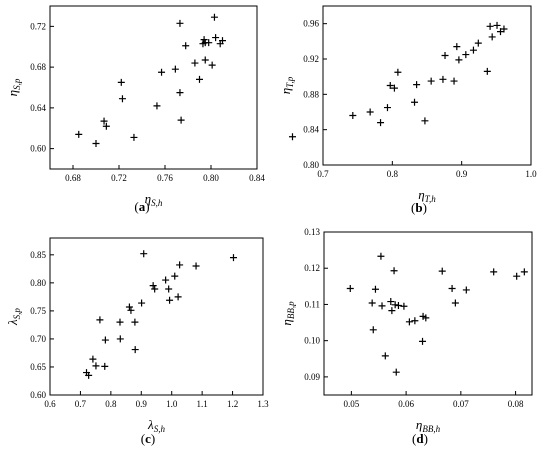 This screenshot has height=457, width=550. I want to click on x-tick-label: 0.68, so click(73, 178).